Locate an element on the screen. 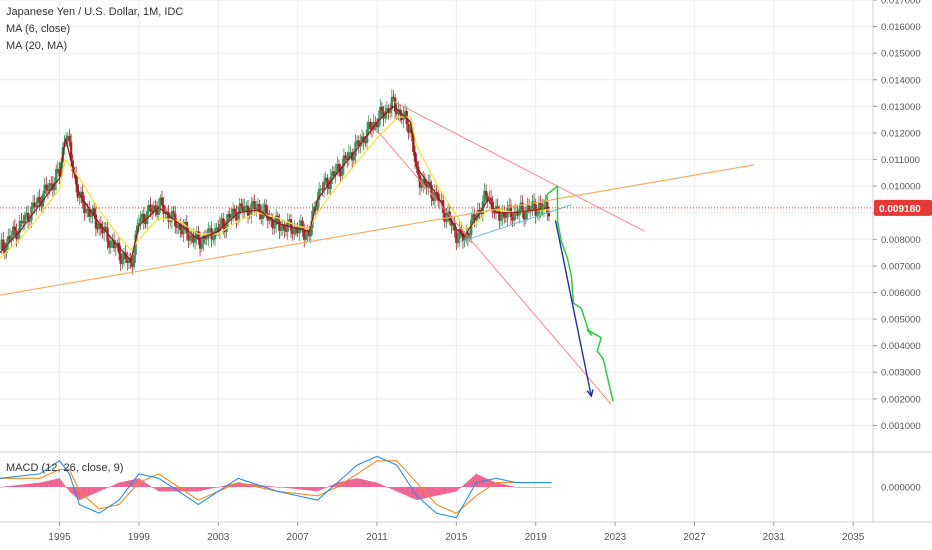  last-price-badge is located at coordinates (903, 207).